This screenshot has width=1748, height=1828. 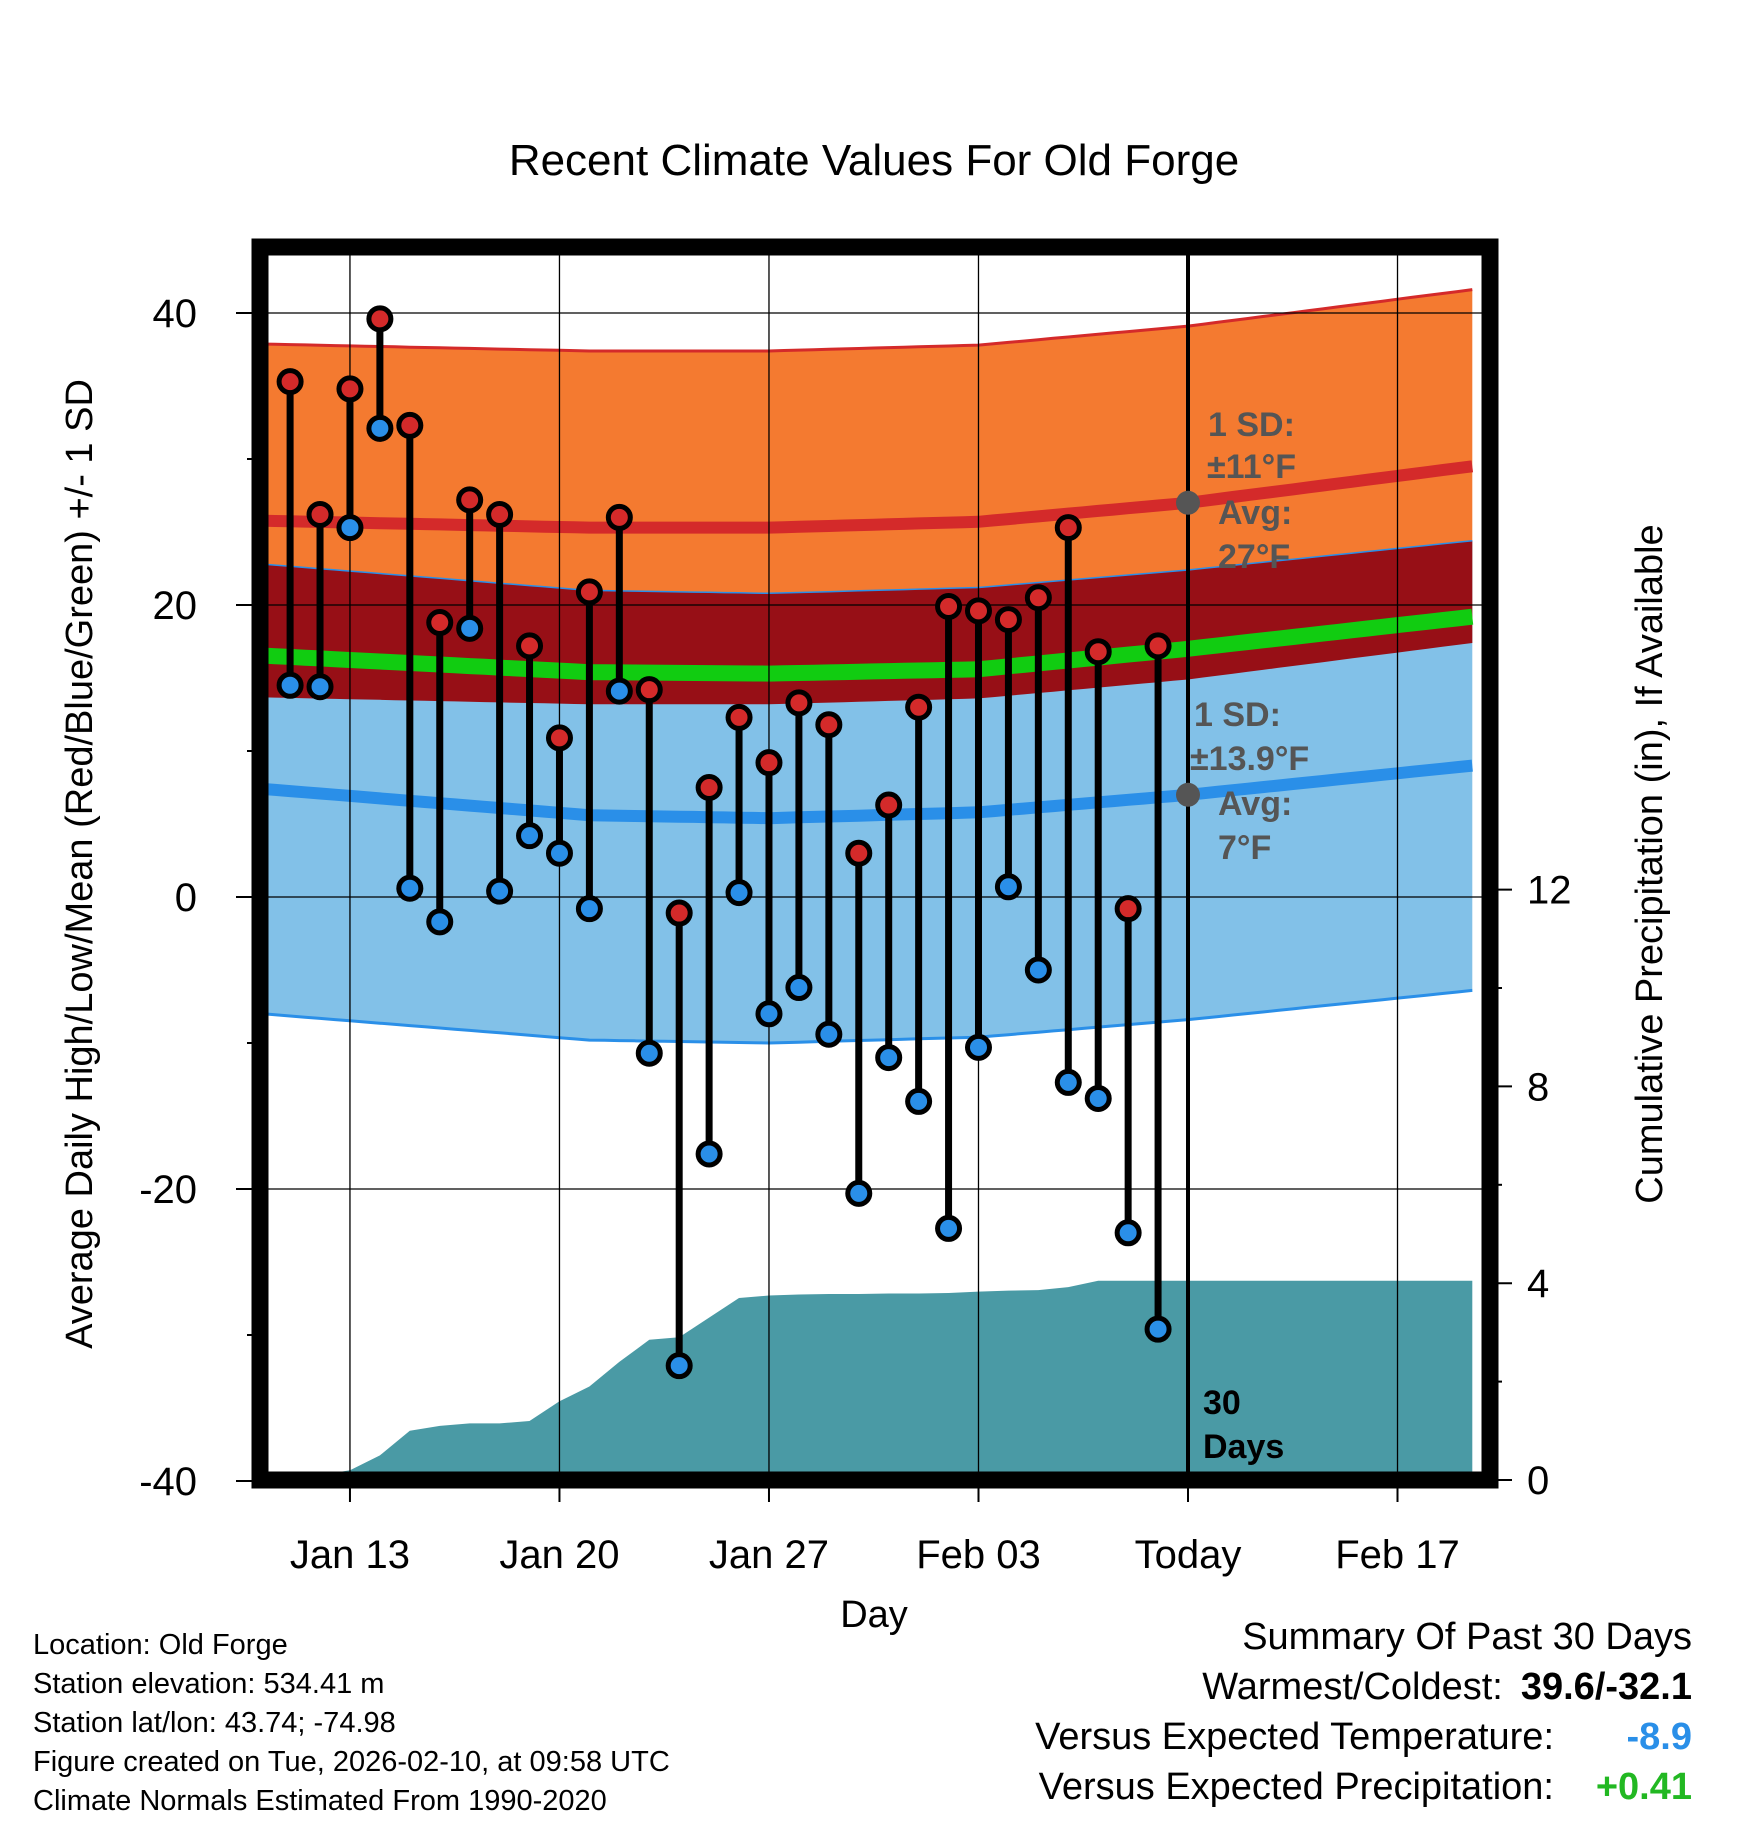 What do you see at coordinates (175, 314) in the screenshot?
I see `y-tick-label: 40` at bounding box center [175, 314].